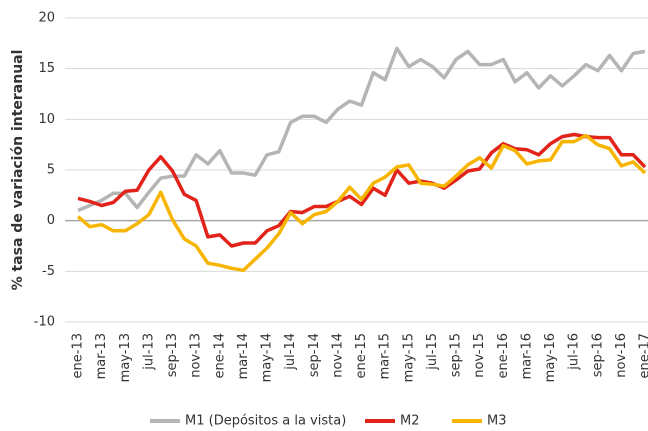 The image size is (648, 431). Describe the element at coordinates (337, 355) in the screenshot. I see `x-tick-label: nov-14` at that location.